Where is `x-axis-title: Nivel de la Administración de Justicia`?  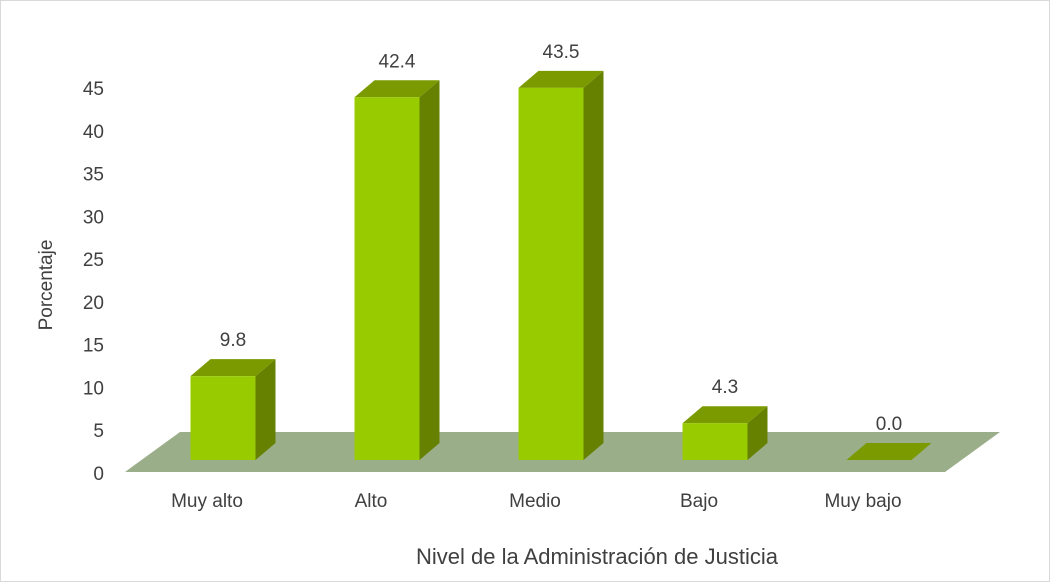 x-axis-title: Nivel de la Administración de Justicia is located at coordinates (597, 556).